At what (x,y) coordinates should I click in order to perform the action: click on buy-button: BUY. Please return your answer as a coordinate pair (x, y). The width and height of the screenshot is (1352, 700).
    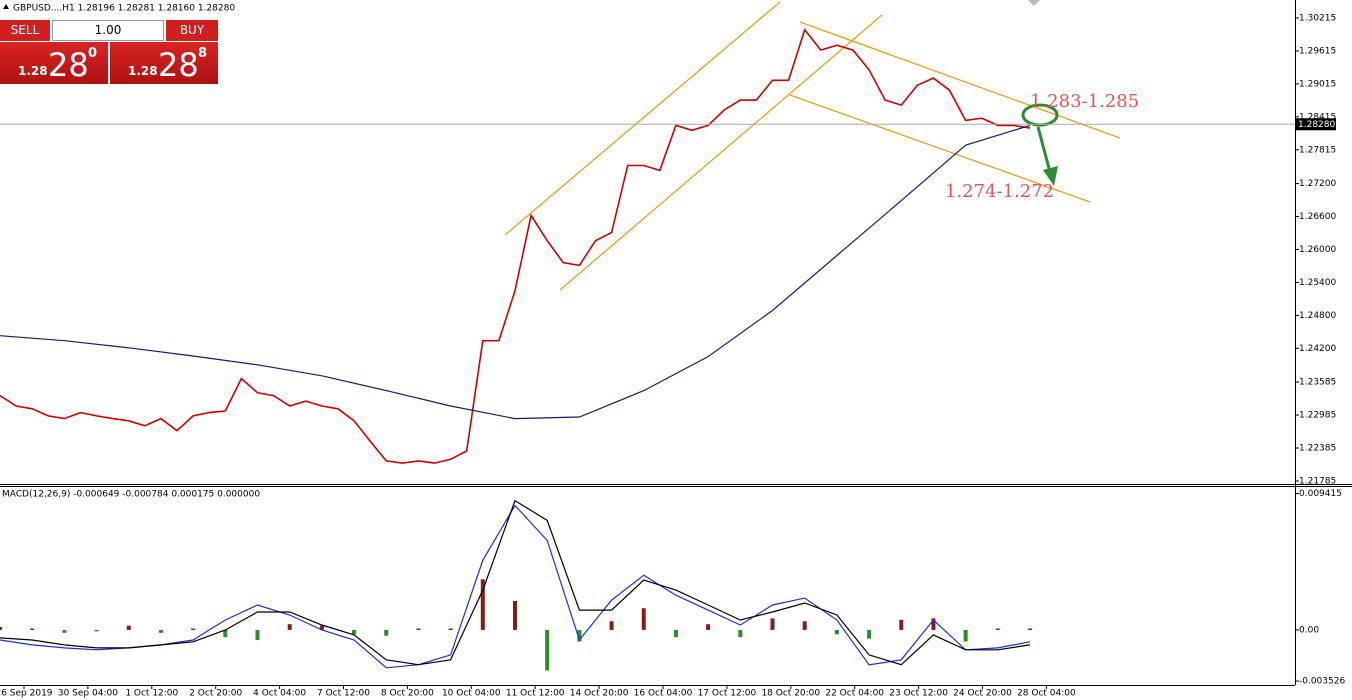
    Looking at the image, I should click on (192, 30).